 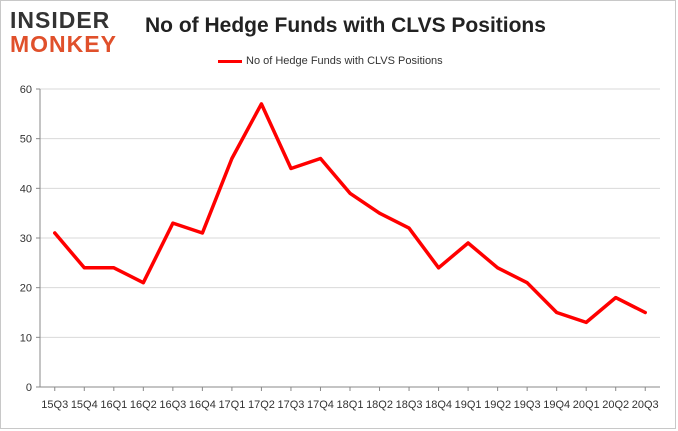 What do you see at coordinates (527, 405) in the screenshot?
I see `x-tick-label: 19Q3` at bounding box center [527, 405].